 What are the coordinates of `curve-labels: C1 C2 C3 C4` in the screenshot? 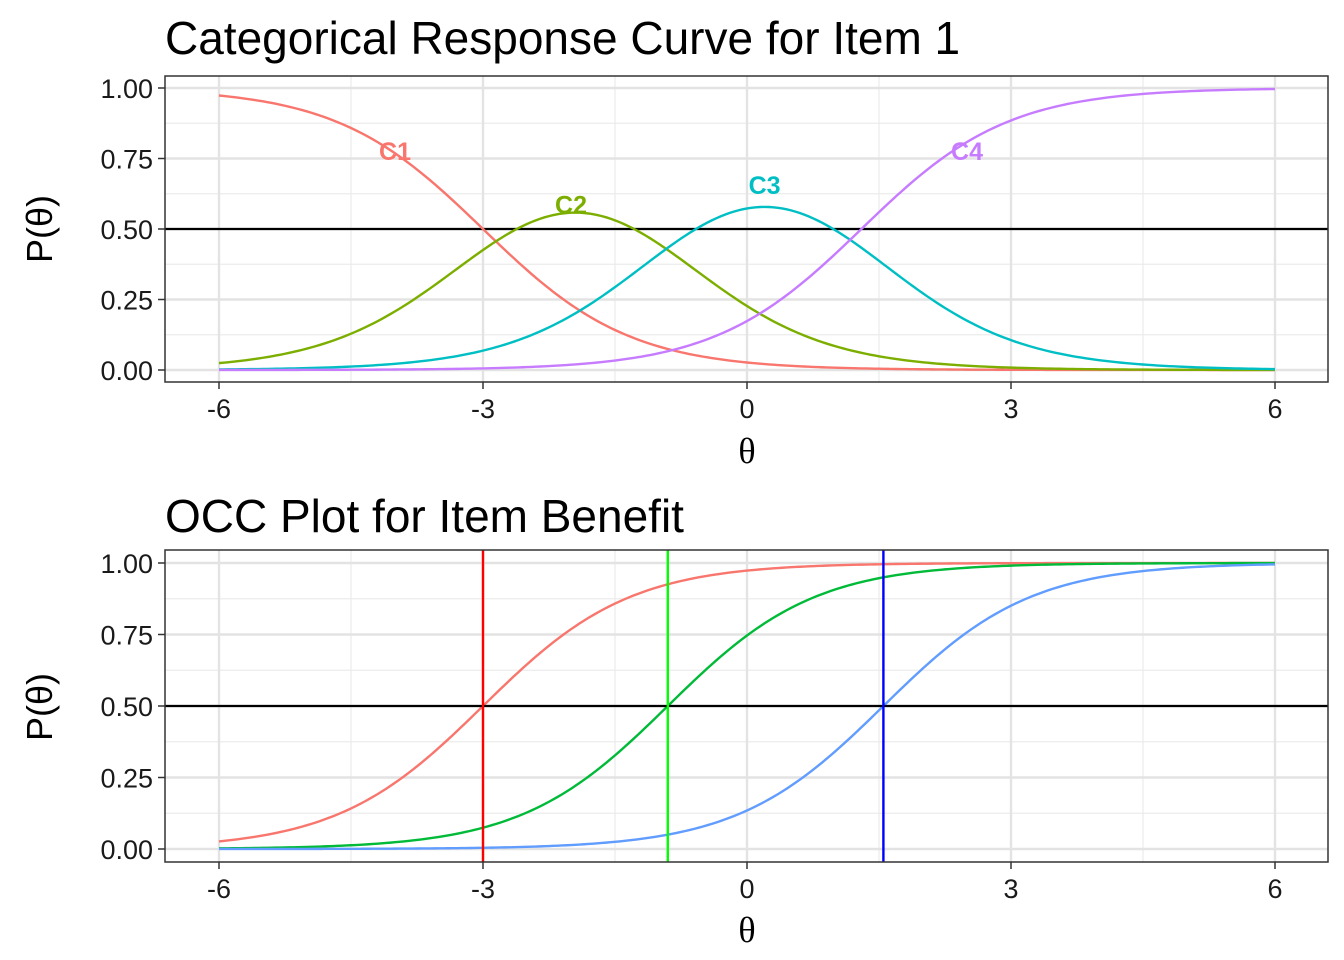 It's located at (681, 179).